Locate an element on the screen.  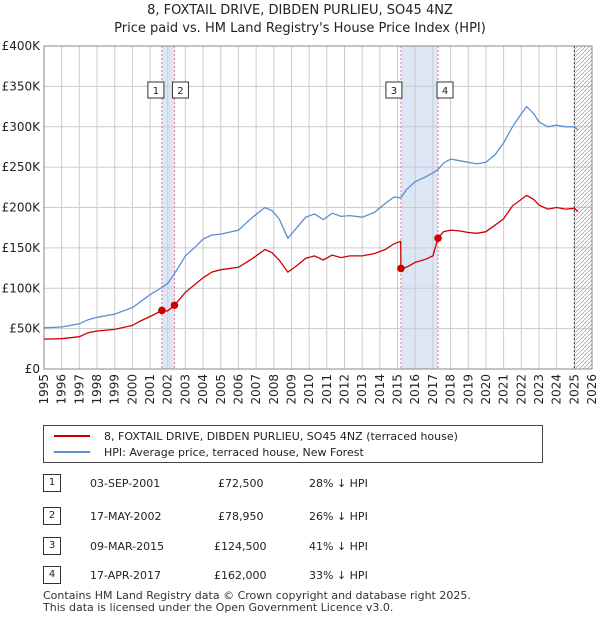
x-tick-label: 2016 is located at coordinates (415, 389).